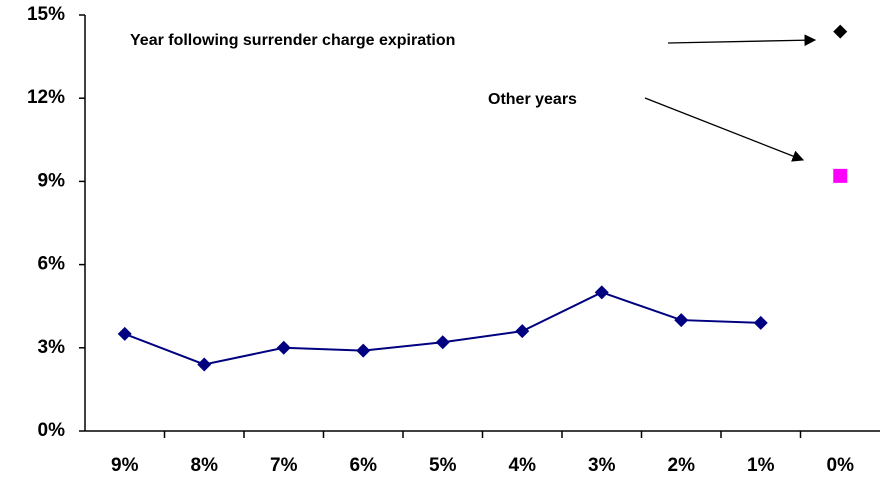 The width and height of the screenshot is (880, 482). I want to click on x-tick-label: 0%, so click(841, 465).